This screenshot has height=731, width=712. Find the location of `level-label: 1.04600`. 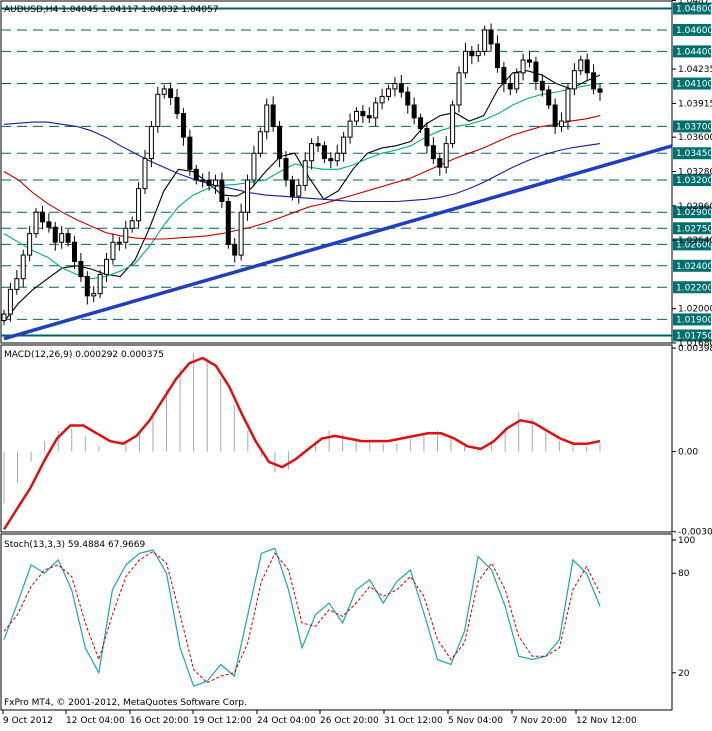

level-label: 1.04600 is located at coordinates (694, 31).